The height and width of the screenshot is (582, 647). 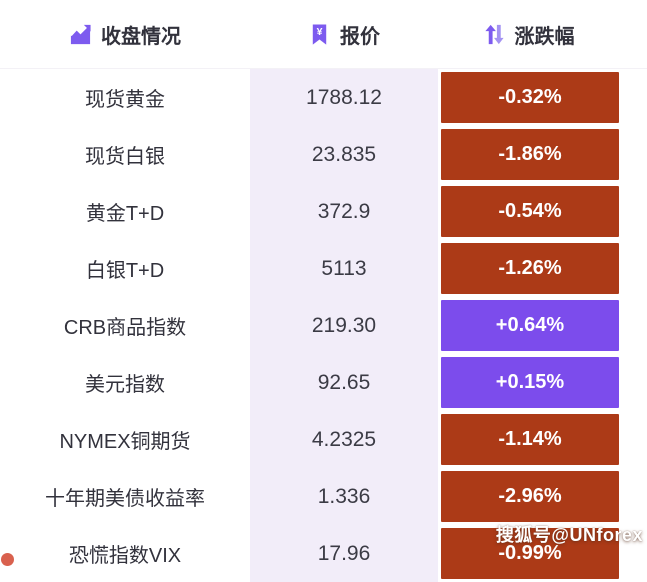 I want to click on quote-value: 92.65, so click(x=344, y=382).